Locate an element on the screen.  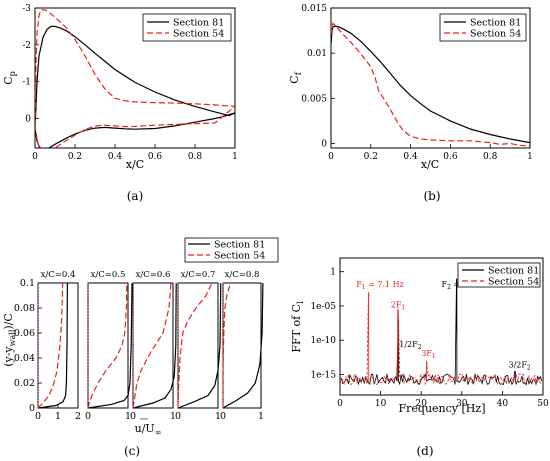
panel-b-ytick-label: 0.01 is located at coordinates (317, 54).